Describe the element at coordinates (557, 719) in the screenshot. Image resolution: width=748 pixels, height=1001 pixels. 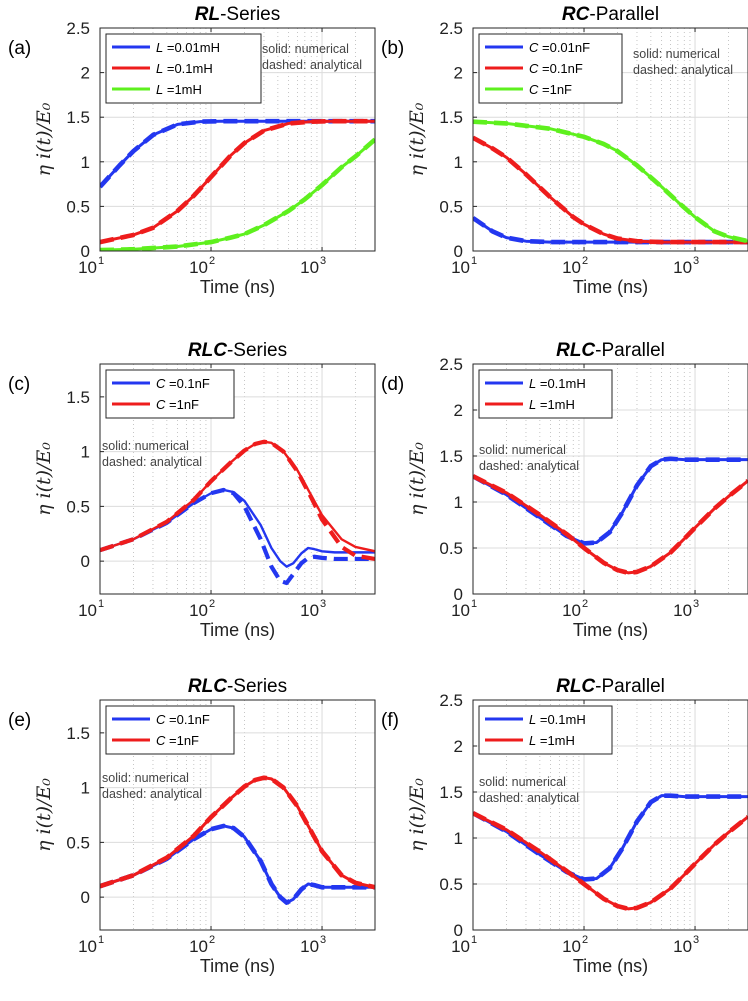
I see `legend-entry-label: L =0.1mH` at that location.